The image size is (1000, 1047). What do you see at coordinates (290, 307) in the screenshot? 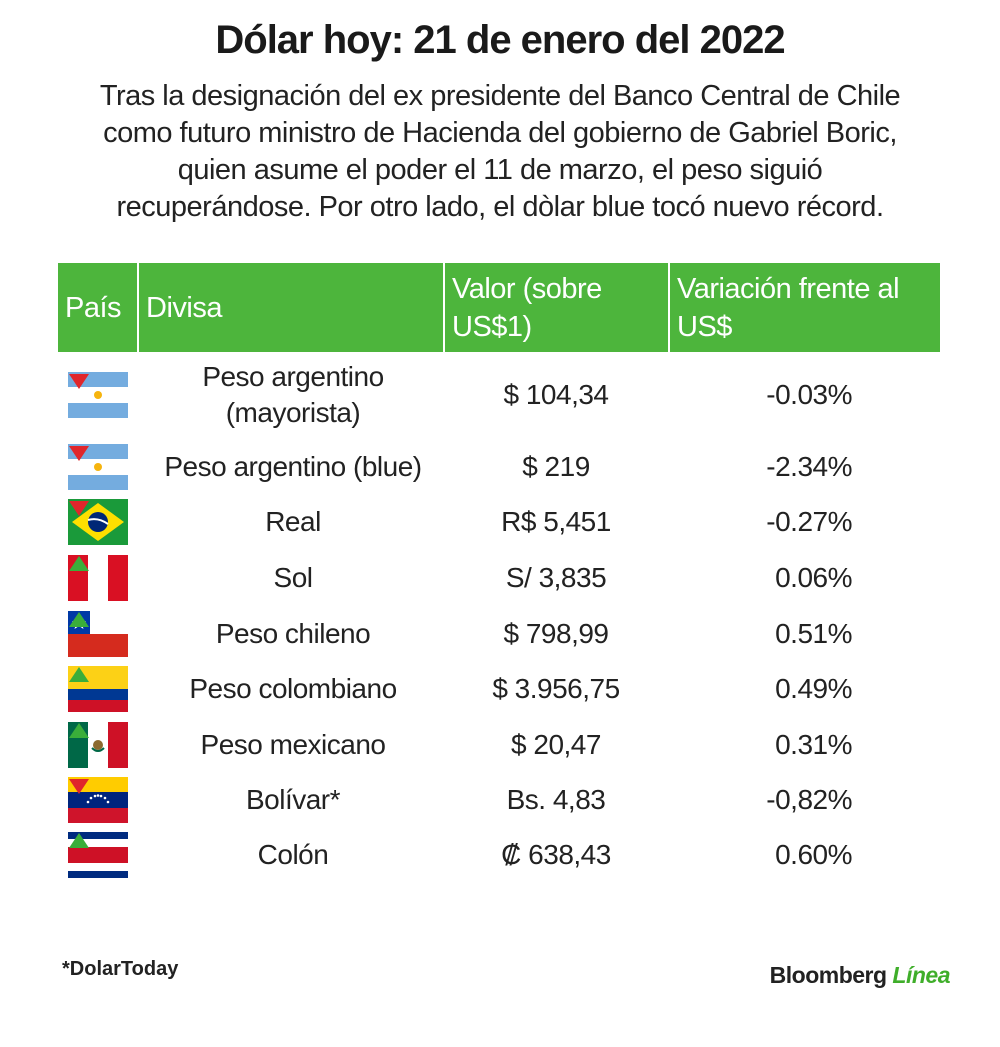
I see `column-header: Divisa` at bounding box center [290, 307].